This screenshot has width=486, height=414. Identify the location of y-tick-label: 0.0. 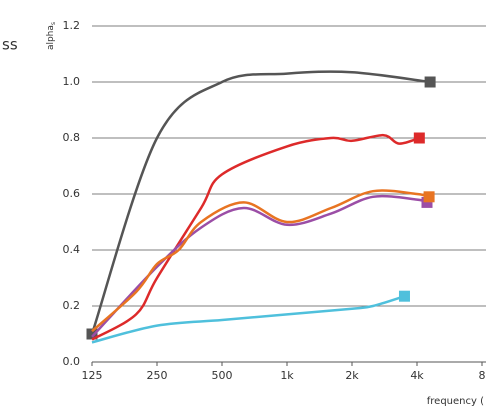
(72, 361).